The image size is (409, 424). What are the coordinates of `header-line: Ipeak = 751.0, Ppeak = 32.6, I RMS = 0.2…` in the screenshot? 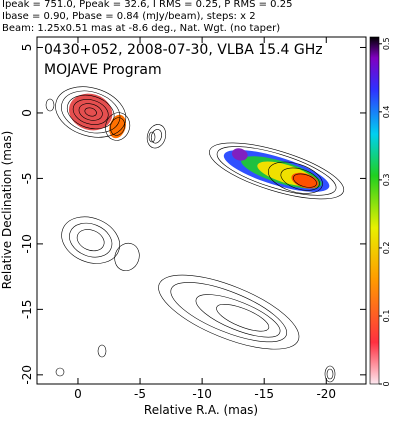 It's located at (147, 5).